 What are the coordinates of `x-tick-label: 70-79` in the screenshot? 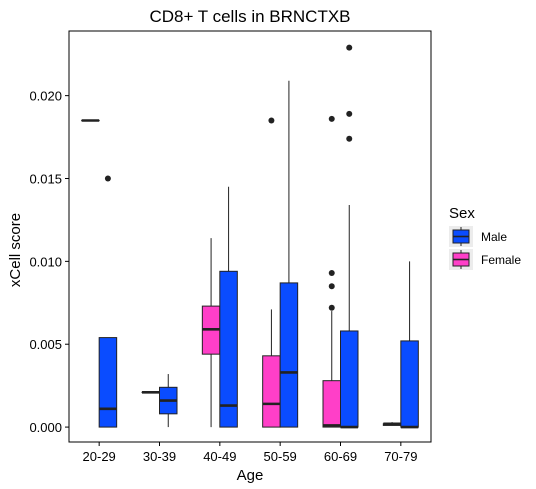 It's located at (400, 456).